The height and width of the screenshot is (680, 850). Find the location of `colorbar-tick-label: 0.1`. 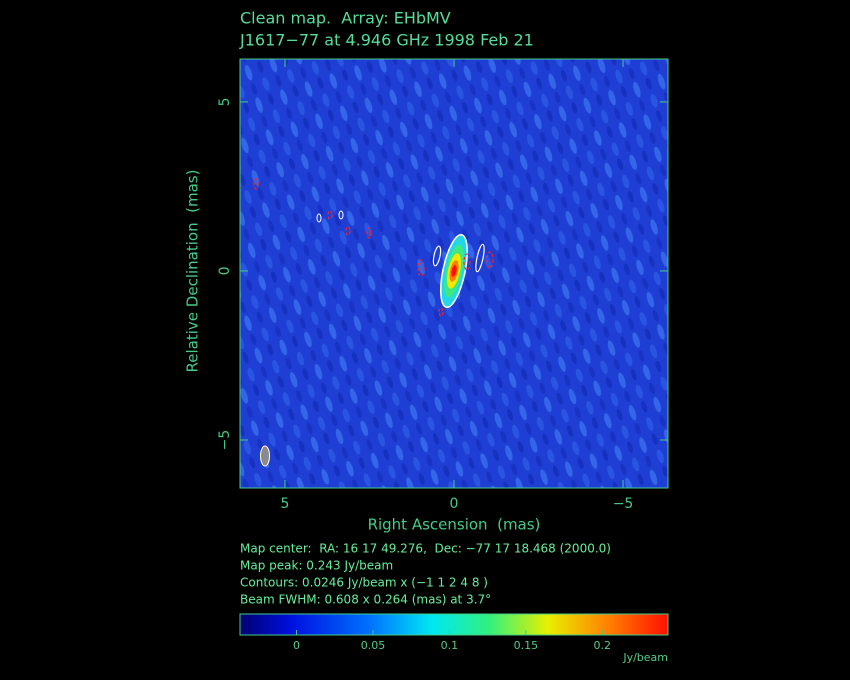

colorbar-tick-label: 0.1 is located at coordinates (450, 645).